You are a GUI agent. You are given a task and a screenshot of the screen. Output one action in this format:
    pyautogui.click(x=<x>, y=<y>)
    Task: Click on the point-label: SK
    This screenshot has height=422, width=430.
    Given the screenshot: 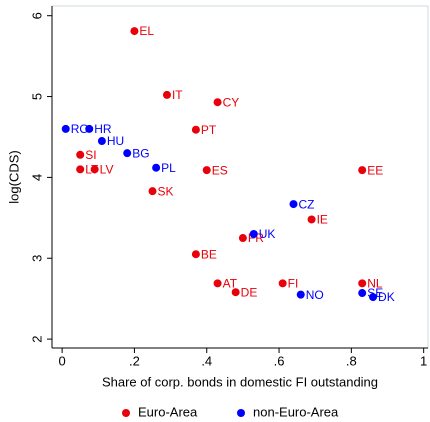 What is the action you would take?
    pyautogui.click(x=166, y=191)
    